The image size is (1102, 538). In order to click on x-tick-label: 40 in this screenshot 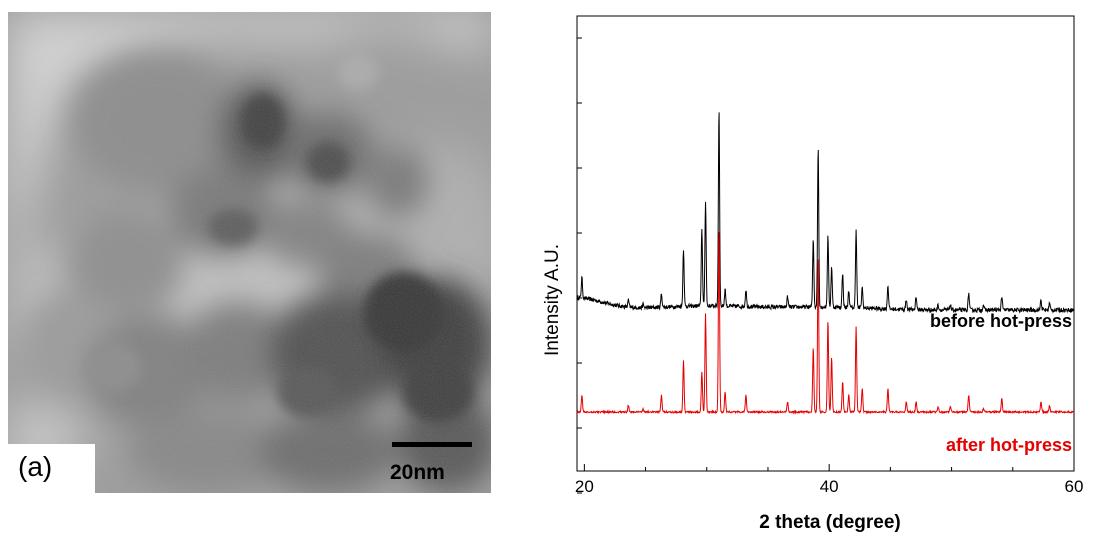, I will do `click(829, 486)`.